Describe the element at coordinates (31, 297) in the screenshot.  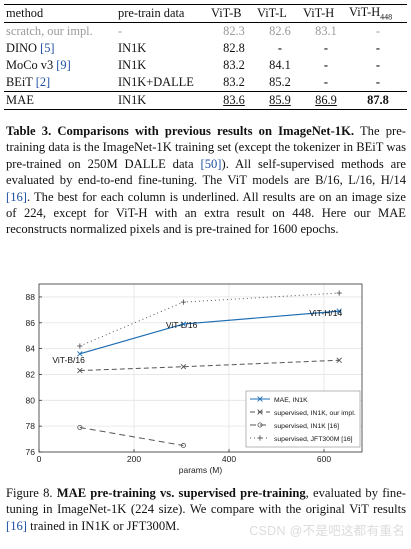
I see `y-tick-label: 88` at that location.